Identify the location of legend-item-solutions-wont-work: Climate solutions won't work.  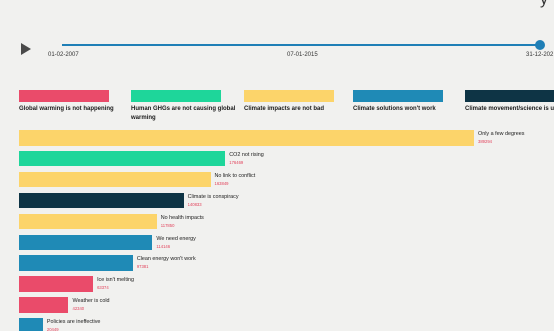
(414, 108).